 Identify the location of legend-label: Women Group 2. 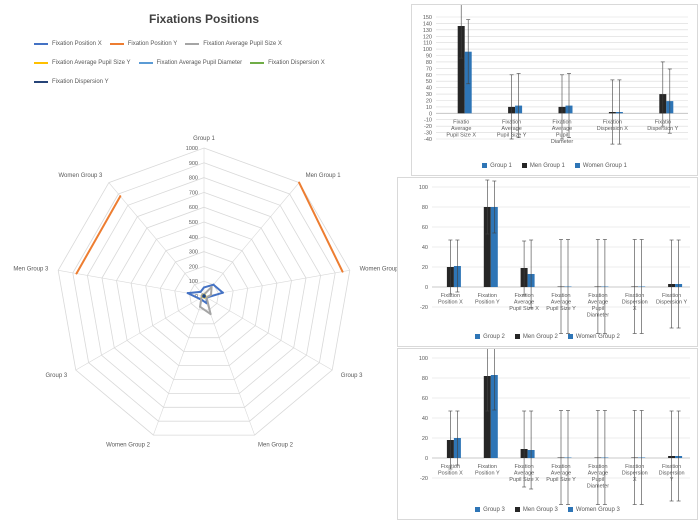
(597, 336).